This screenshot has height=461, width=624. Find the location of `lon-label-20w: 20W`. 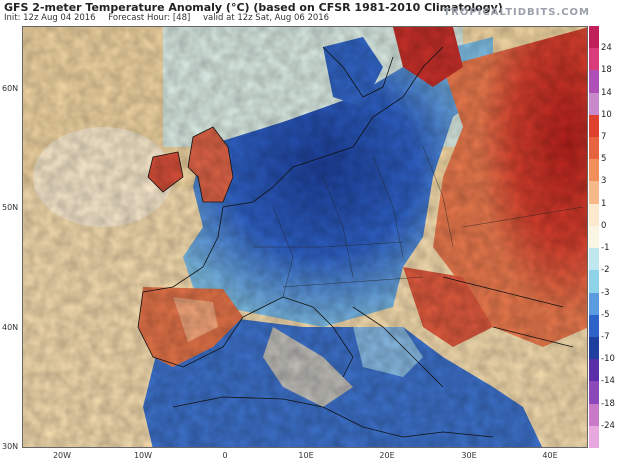

lon-label-20w: 20W is located at coordinates (62, 455).